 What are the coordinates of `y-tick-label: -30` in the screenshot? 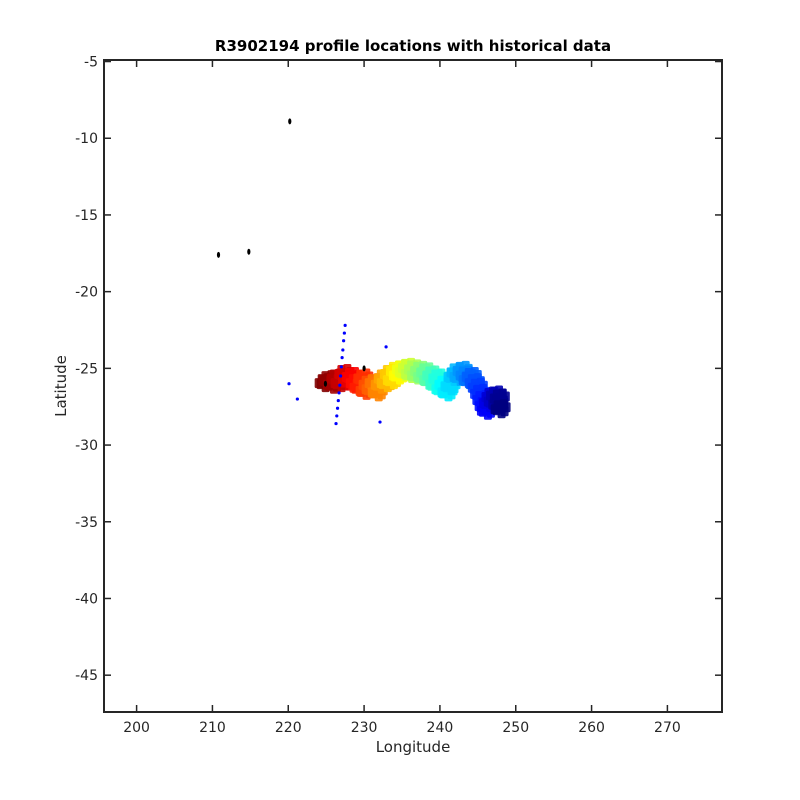 It's located at (86, 446).